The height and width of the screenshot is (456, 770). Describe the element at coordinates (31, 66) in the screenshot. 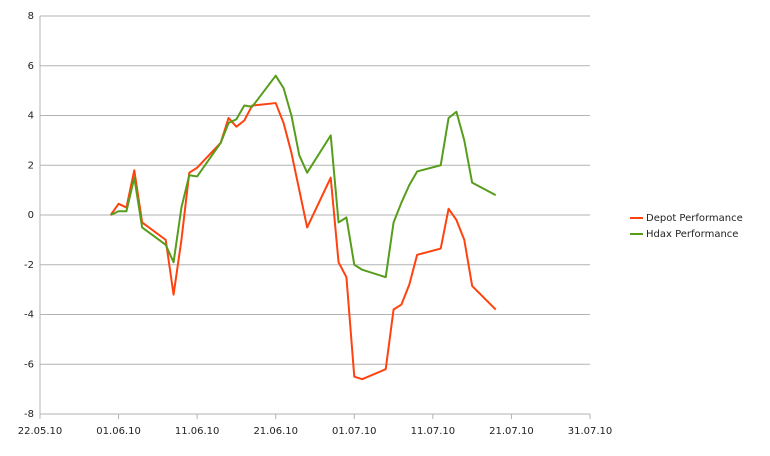

I see `y-tick-label: 6` at that location.